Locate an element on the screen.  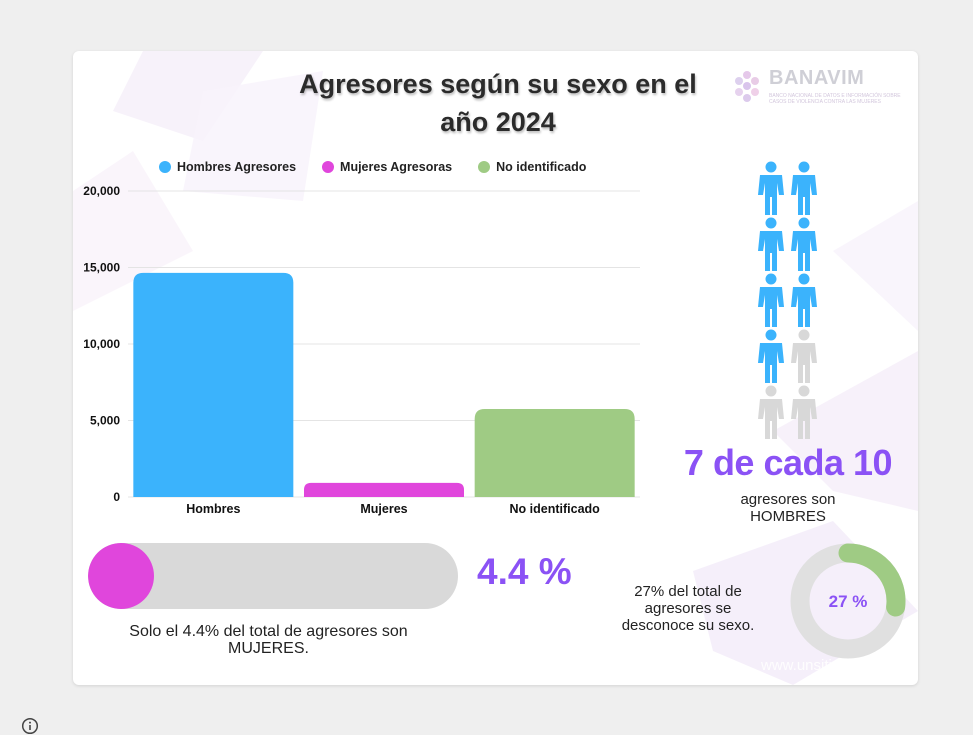
watermark: www.unsitiogenial.es is located at coordinates (831, 665).